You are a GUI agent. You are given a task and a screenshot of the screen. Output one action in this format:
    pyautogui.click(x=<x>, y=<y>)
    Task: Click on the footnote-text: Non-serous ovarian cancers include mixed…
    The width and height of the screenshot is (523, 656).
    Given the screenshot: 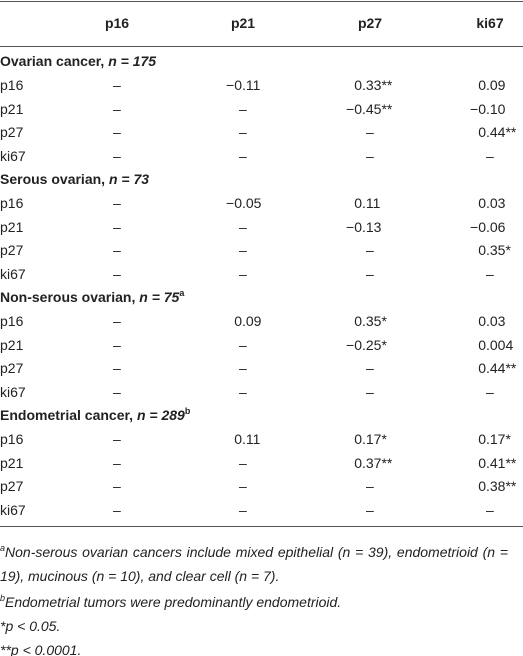 What is the action you would take?
    pyautogui.click(x=254, y=564)
    